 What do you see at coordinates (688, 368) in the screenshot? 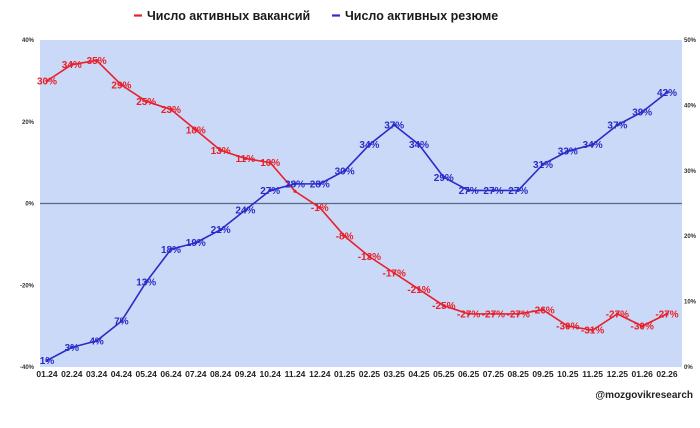
I see `y-right-tick-label: 0%` at bounding box center [688, 368].